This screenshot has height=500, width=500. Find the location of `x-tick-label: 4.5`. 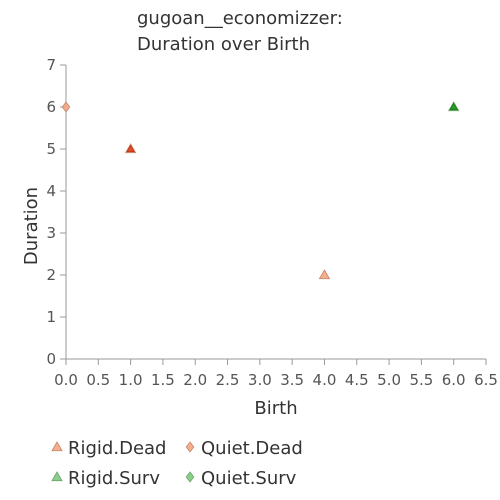

x-tick-label: 4.5 is located at coordinates (357, 380).